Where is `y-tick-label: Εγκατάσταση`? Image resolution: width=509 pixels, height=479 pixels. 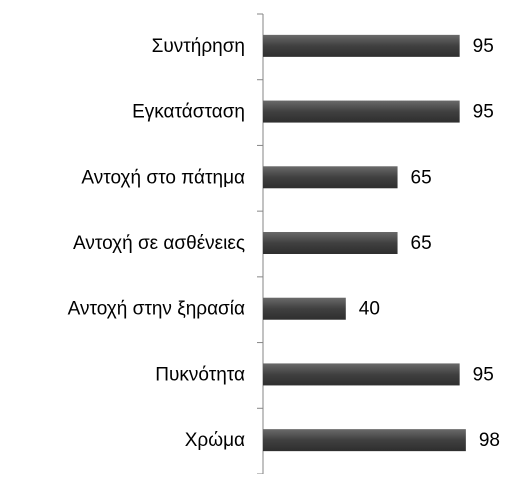 y-tick-label: Εγκατάσταση is located at coordinates (188, 112).